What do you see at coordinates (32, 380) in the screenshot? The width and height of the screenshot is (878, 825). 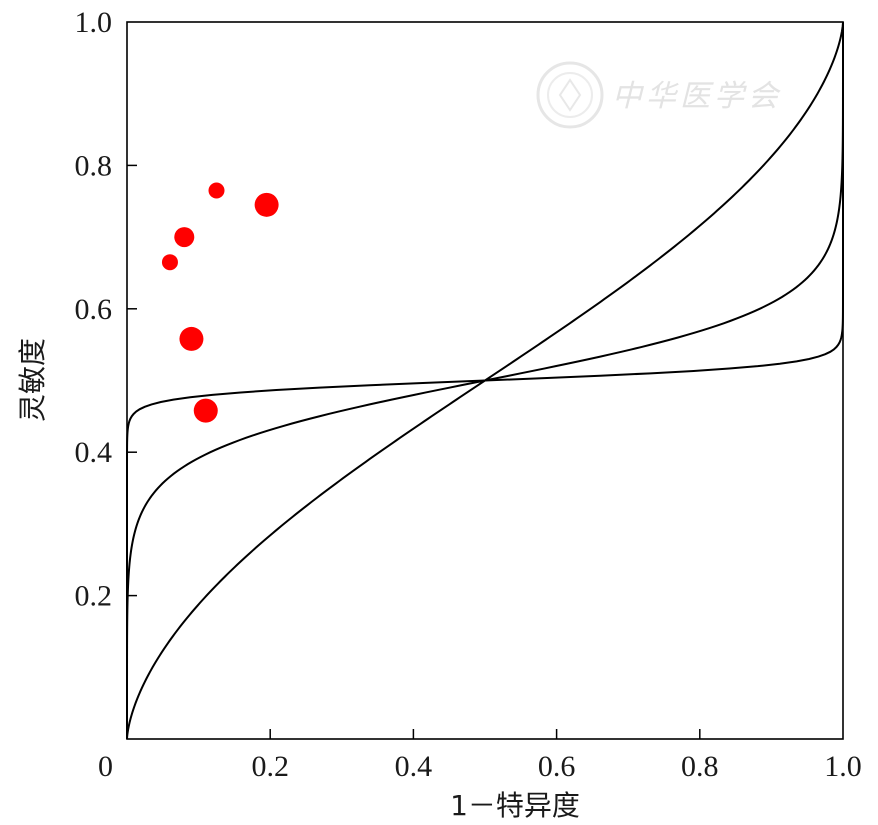 I see `y-axis-title: 灵敏度` at bounding box center [32, 380].